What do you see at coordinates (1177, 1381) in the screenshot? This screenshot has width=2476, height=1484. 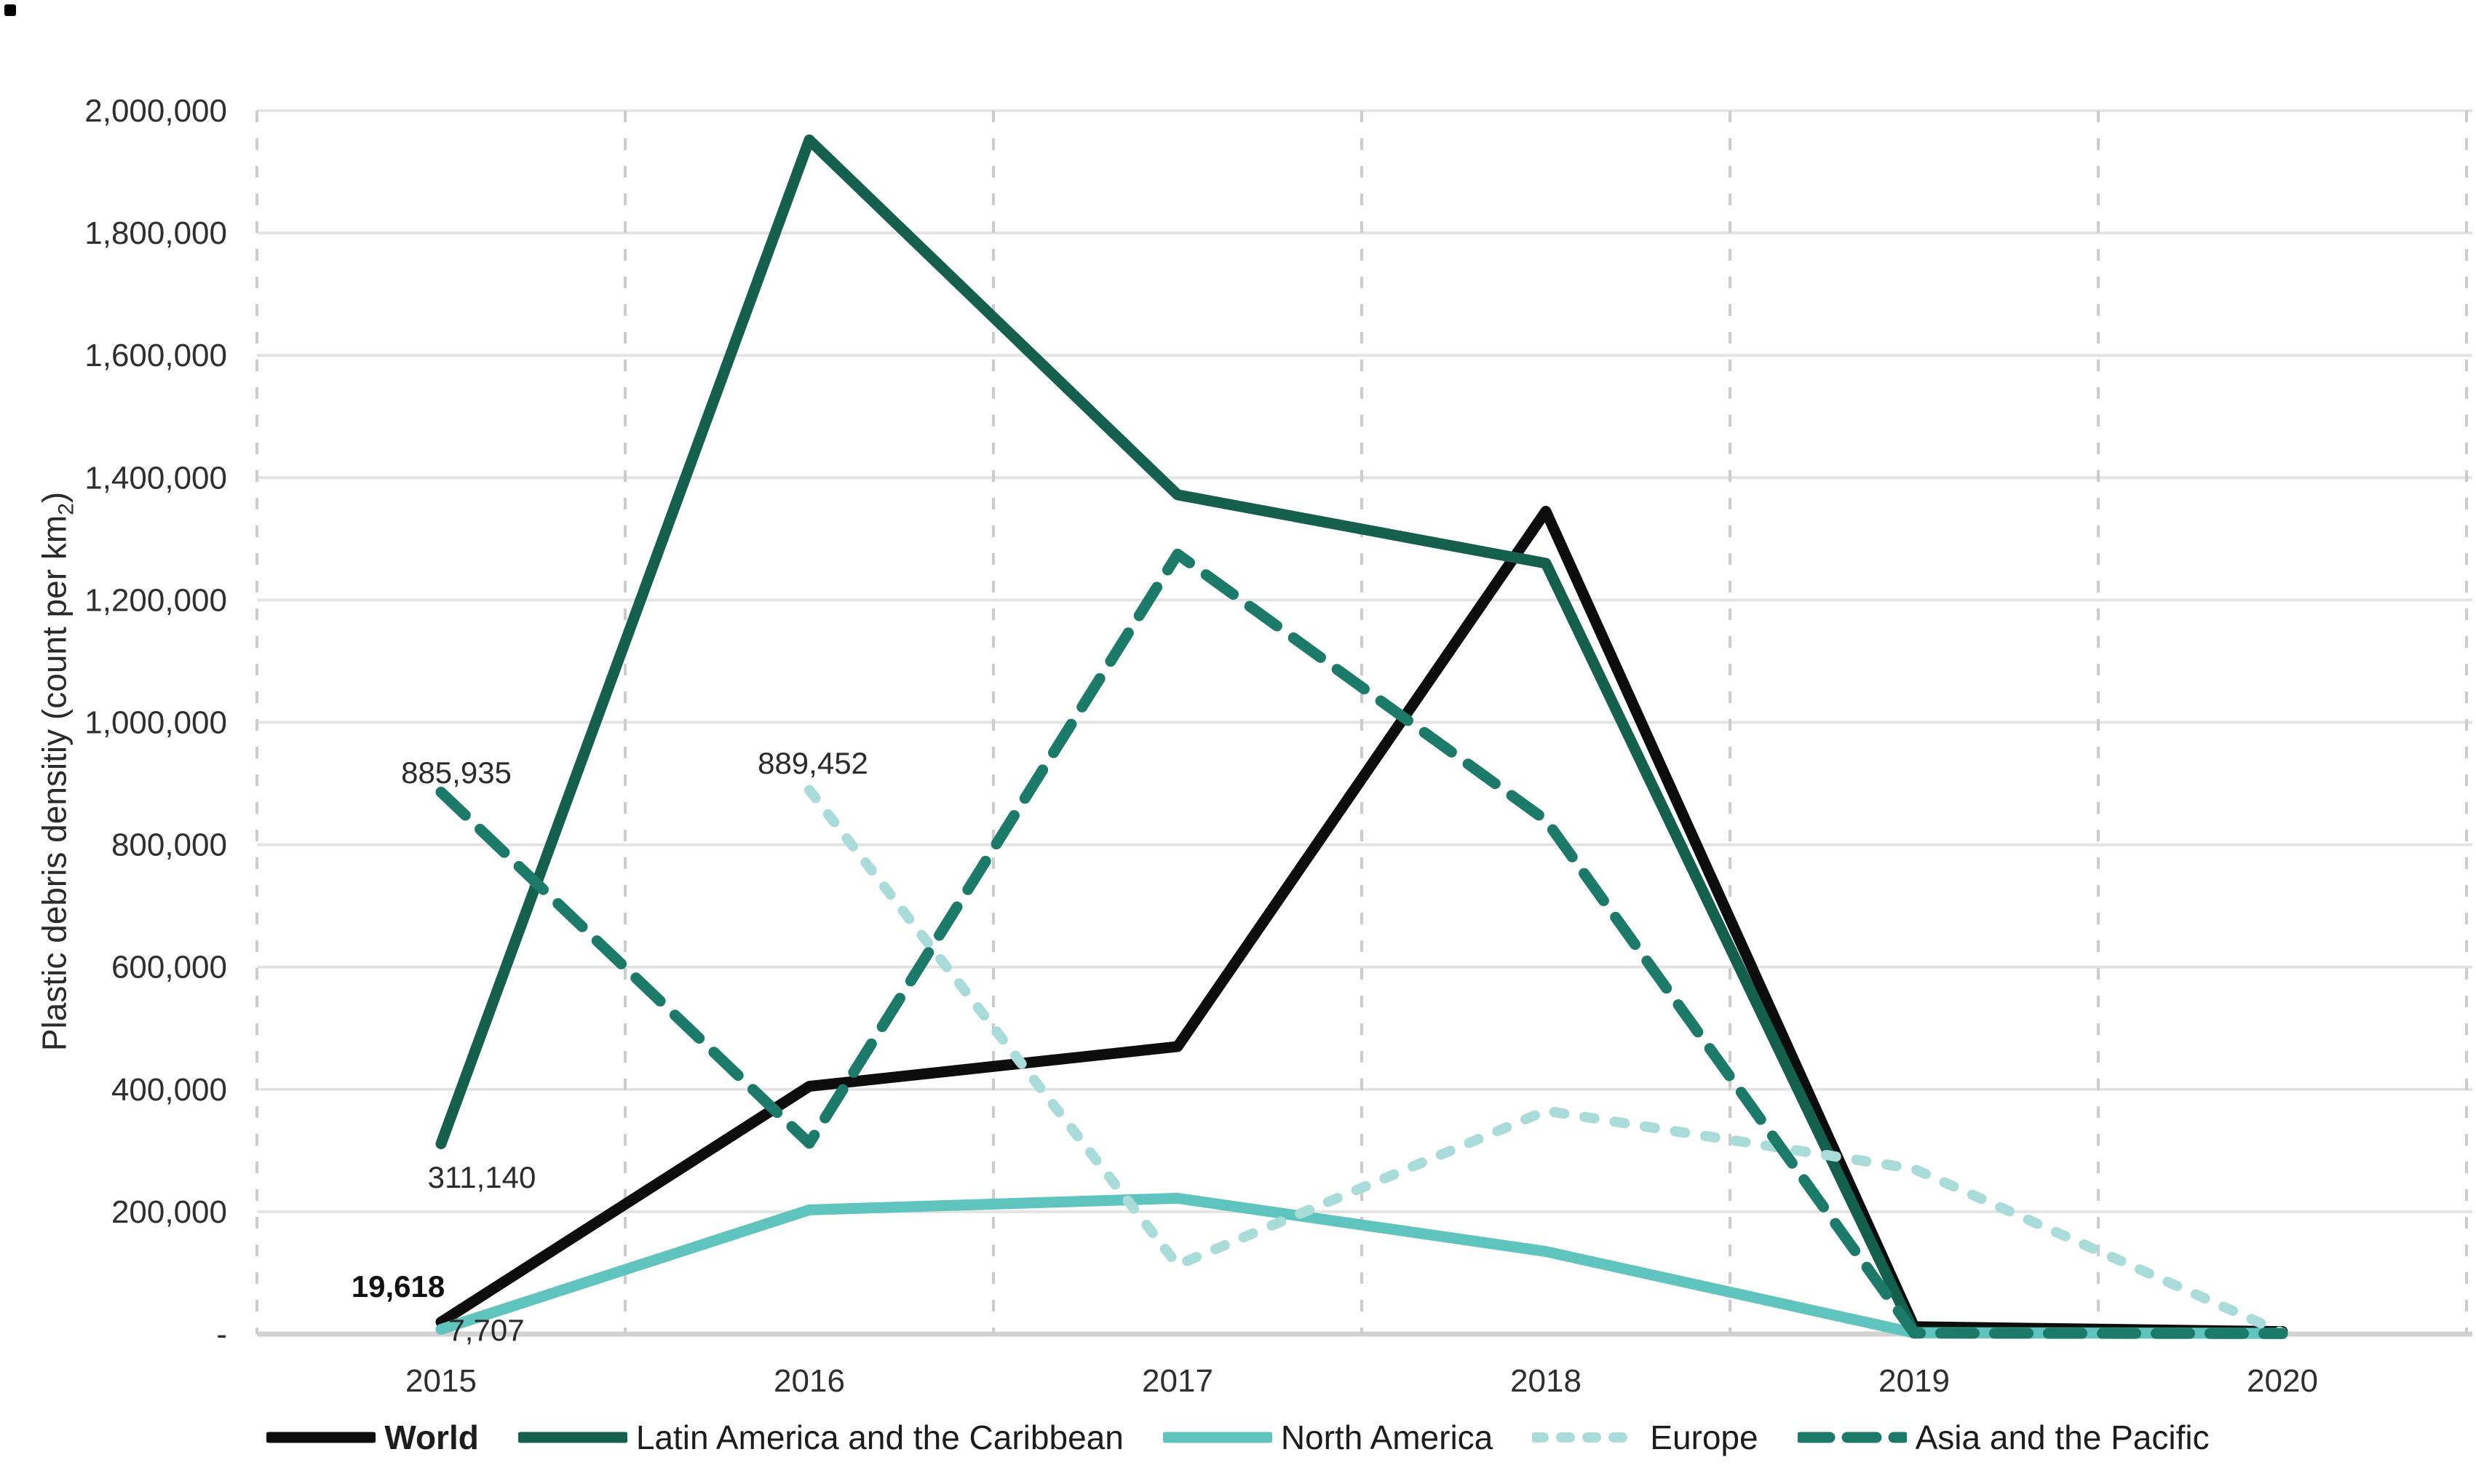 I see `x-tick-label: 2017` at bounding box center [1177, 1381].